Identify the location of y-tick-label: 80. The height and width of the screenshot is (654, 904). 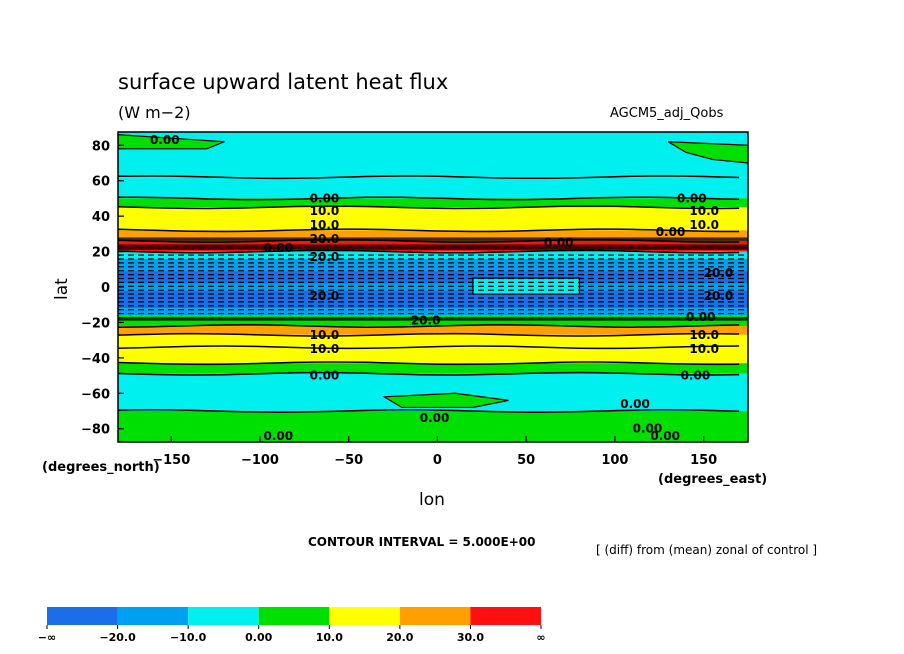
(101, 146).